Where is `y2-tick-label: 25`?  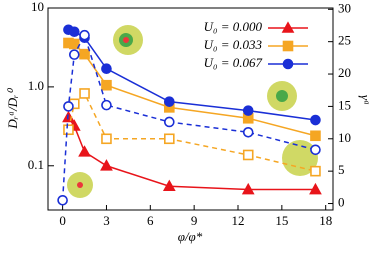 y2-tick-label: 25 is located at coordinates (344, 40).